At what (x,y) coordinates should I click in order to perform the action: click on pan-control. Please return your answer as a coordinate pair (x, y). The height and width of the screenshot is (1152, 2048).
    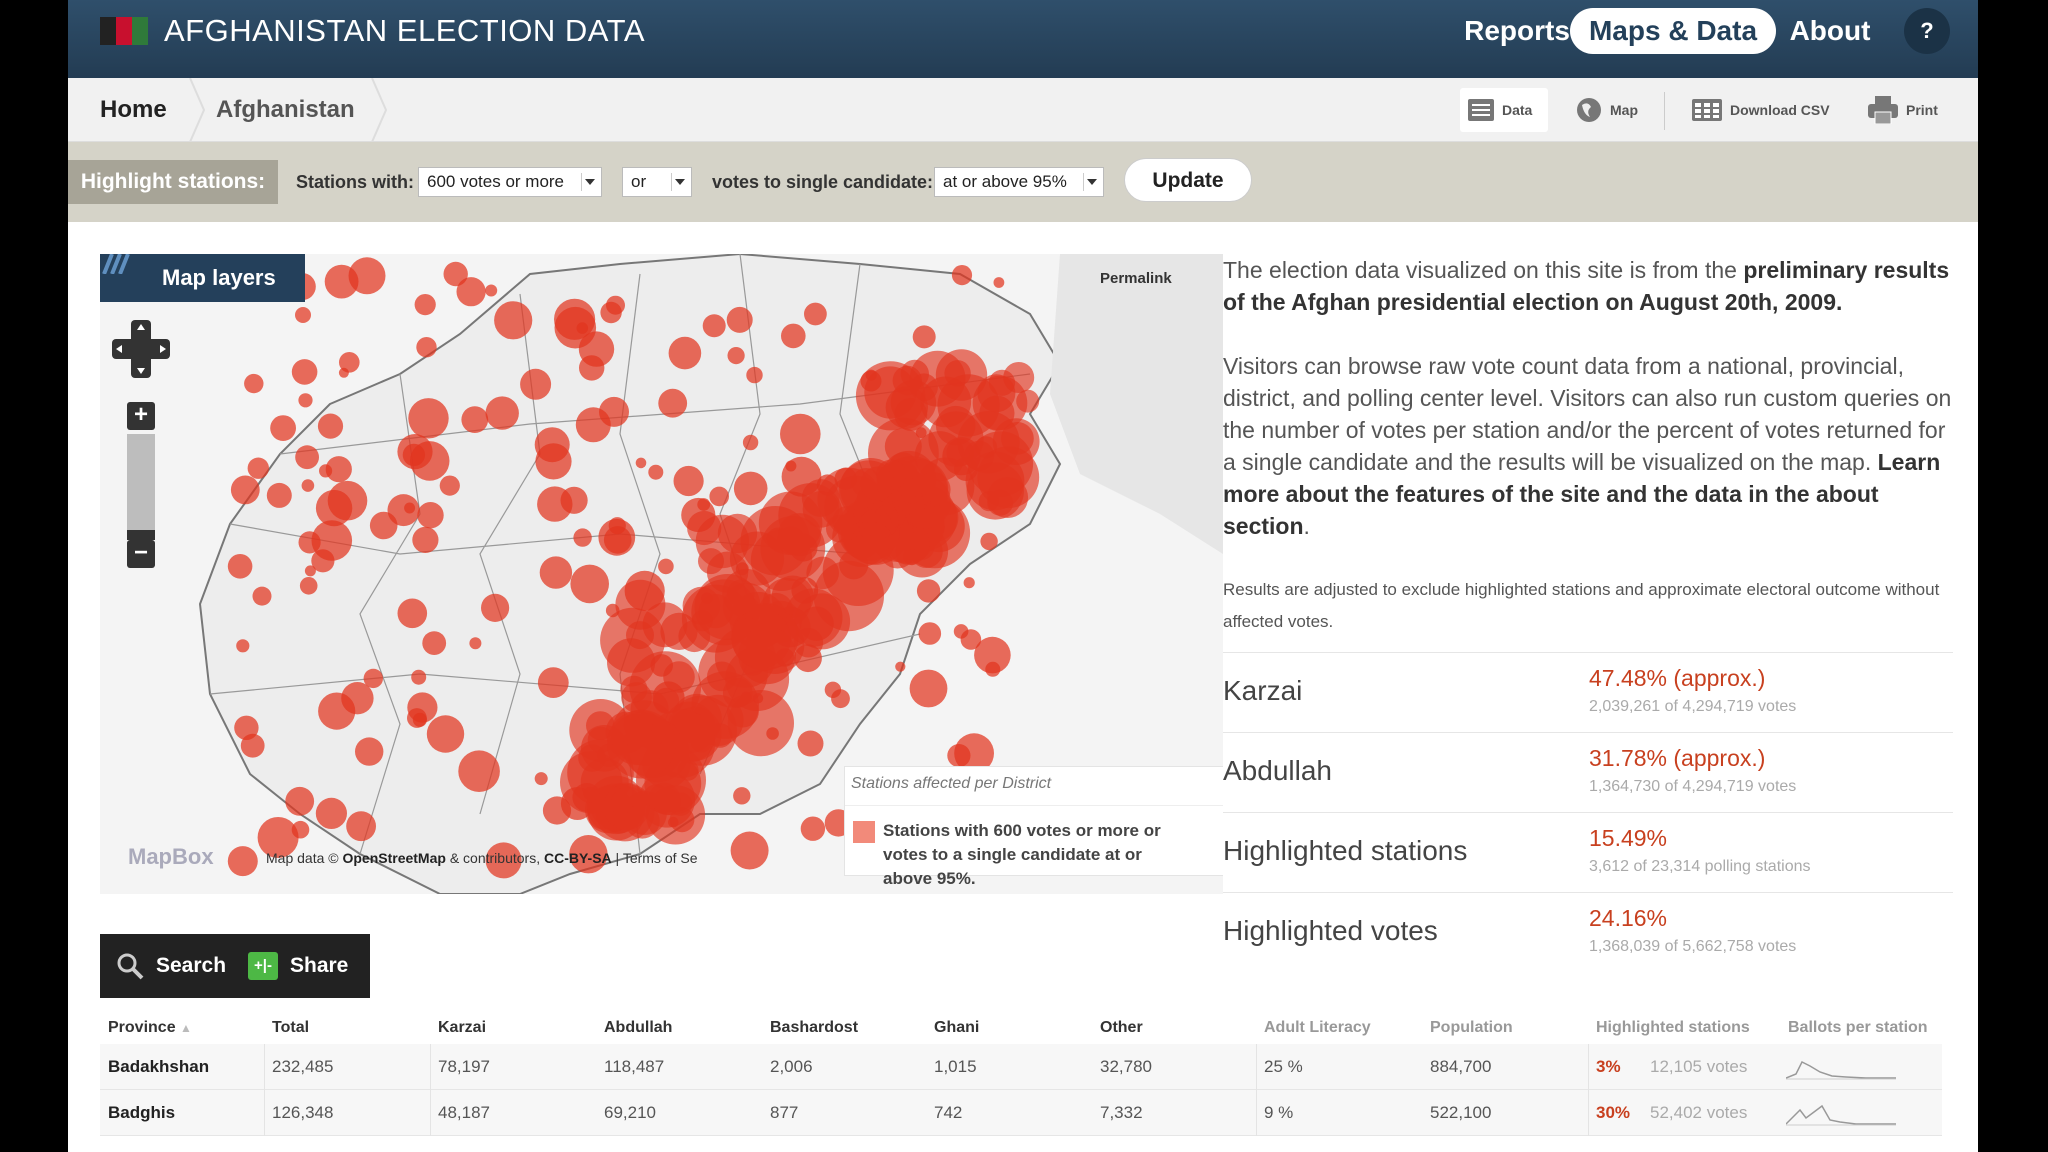
    Looking at the image, I should click on (141, 349).